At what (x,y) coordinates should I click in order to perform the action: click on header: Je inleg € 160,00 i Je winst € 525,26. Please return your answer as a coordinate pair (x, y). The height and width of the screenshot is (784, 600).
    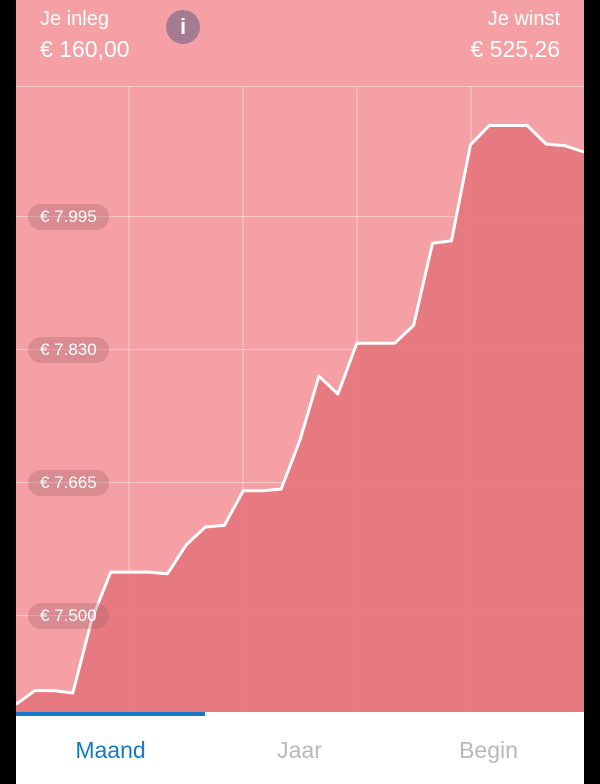
    Looking at the image, I should click on (300, 43).